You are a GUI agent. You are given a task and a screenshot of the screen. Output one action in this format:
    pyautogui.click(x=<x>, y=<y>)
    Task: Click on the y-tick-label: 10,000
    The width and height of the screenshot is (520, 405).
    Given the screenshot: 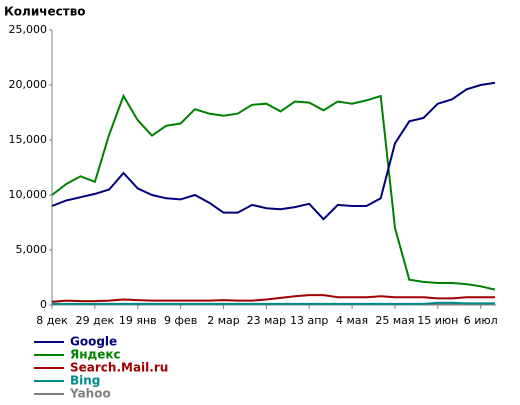 What is the action you would take?
    pyautogui.click(x=28, y=194)
    